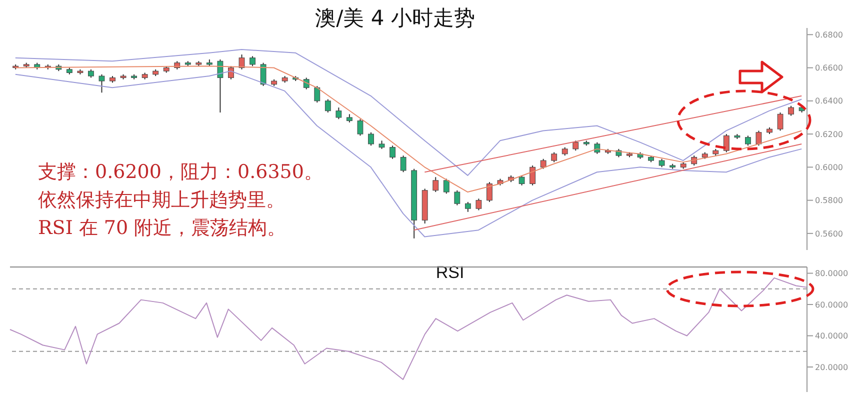 Image resolution: width=857 pixels, height=396 pixels. I want to click on y-tick-label: 0.6200, so click(829, 134).